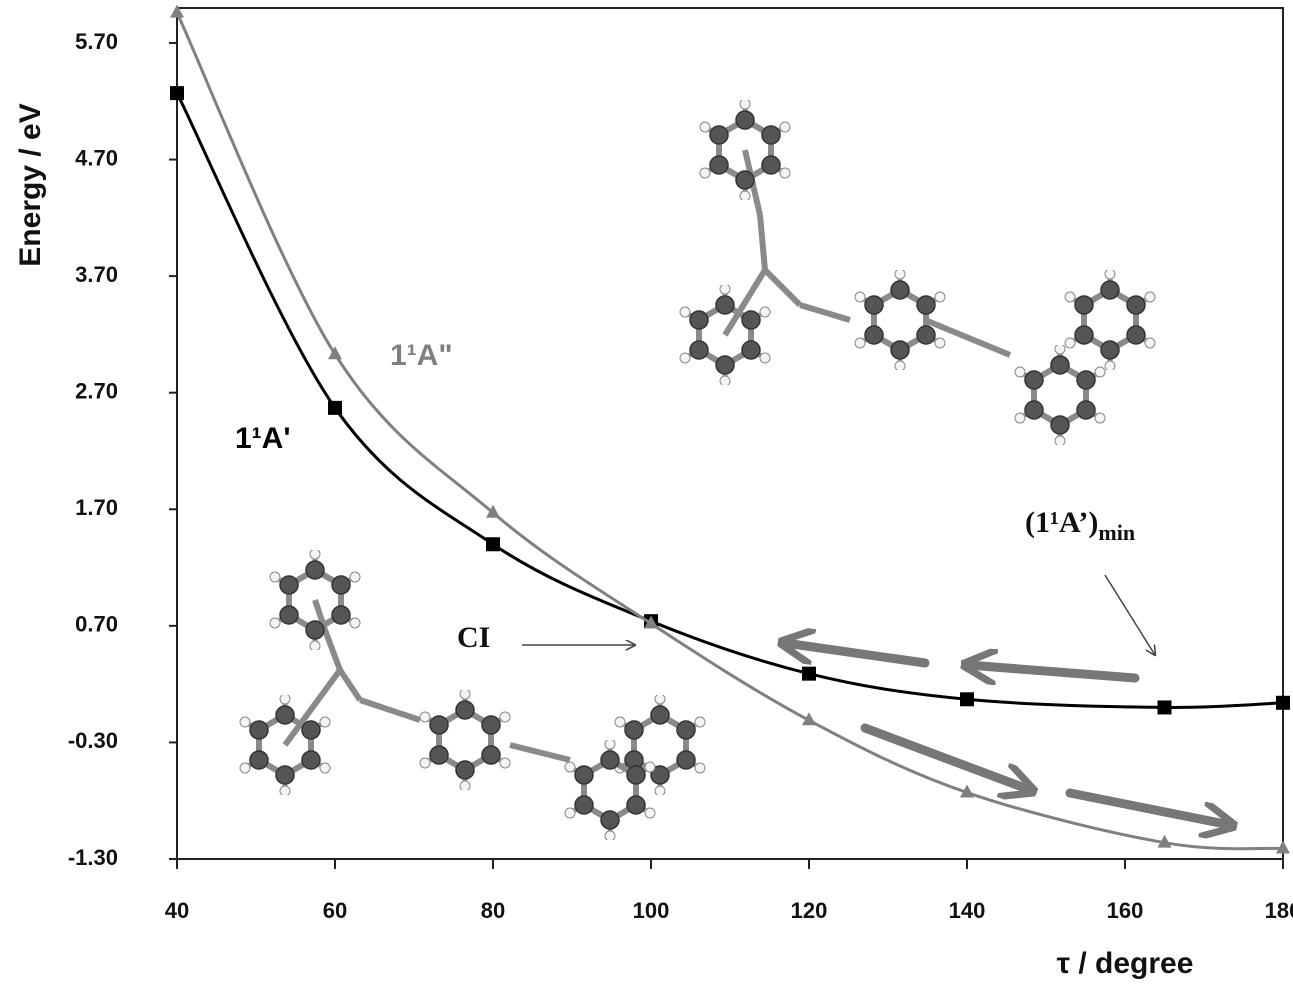 Image resolution: width=1293 pixels, height=984 pixels. I want to click on x-tick-label: 140, so click(967, 910).